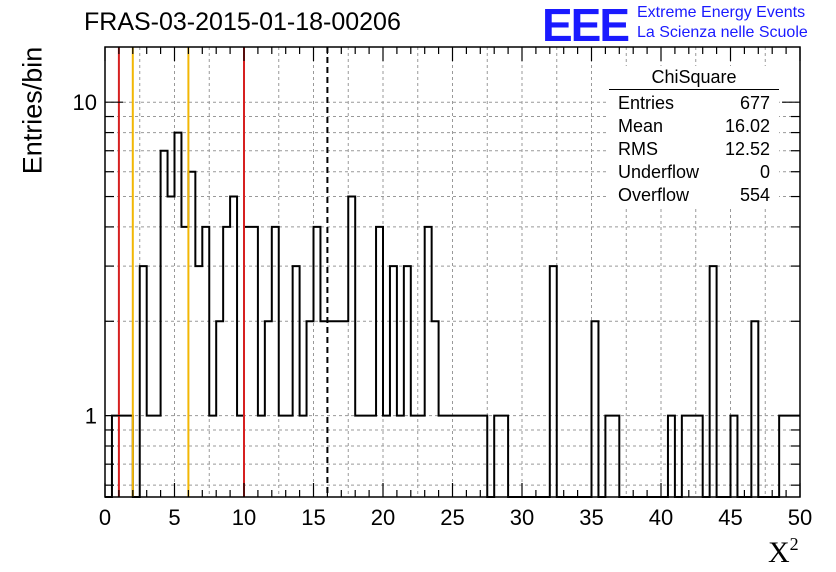 The width and height of the screenshot is (836, 572). I want to click on stats-row: Mean 16.02, so click(694, 126).